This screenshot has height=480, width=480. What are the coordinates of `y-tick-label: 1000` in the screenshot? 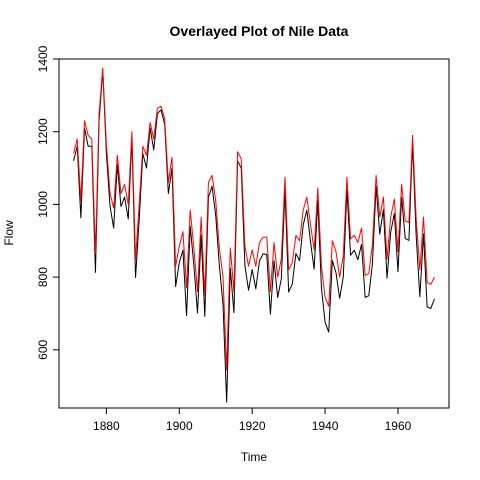 It's located at (43, 204).